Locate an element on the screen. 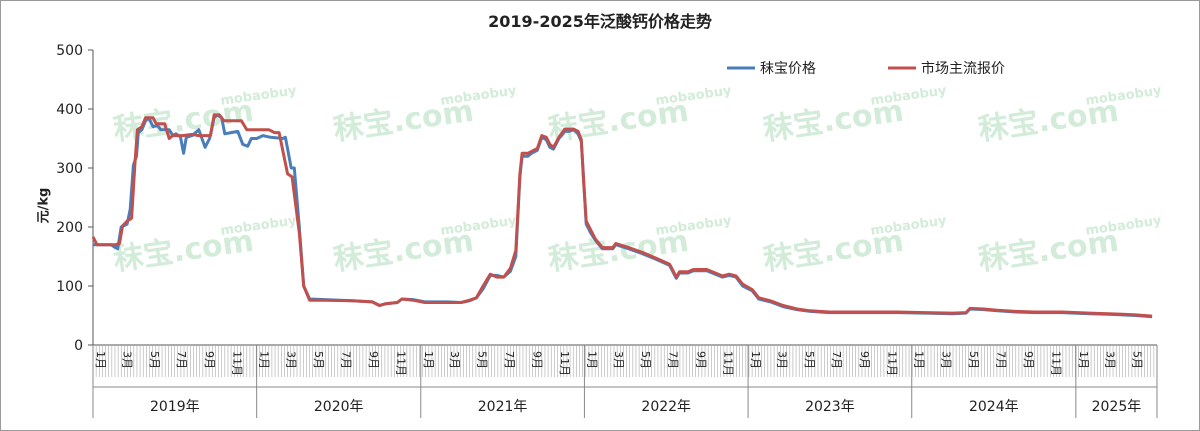 This screenshot has height=431, width=1200. y-tick-label: 200 is located at coordinates (69, 228).